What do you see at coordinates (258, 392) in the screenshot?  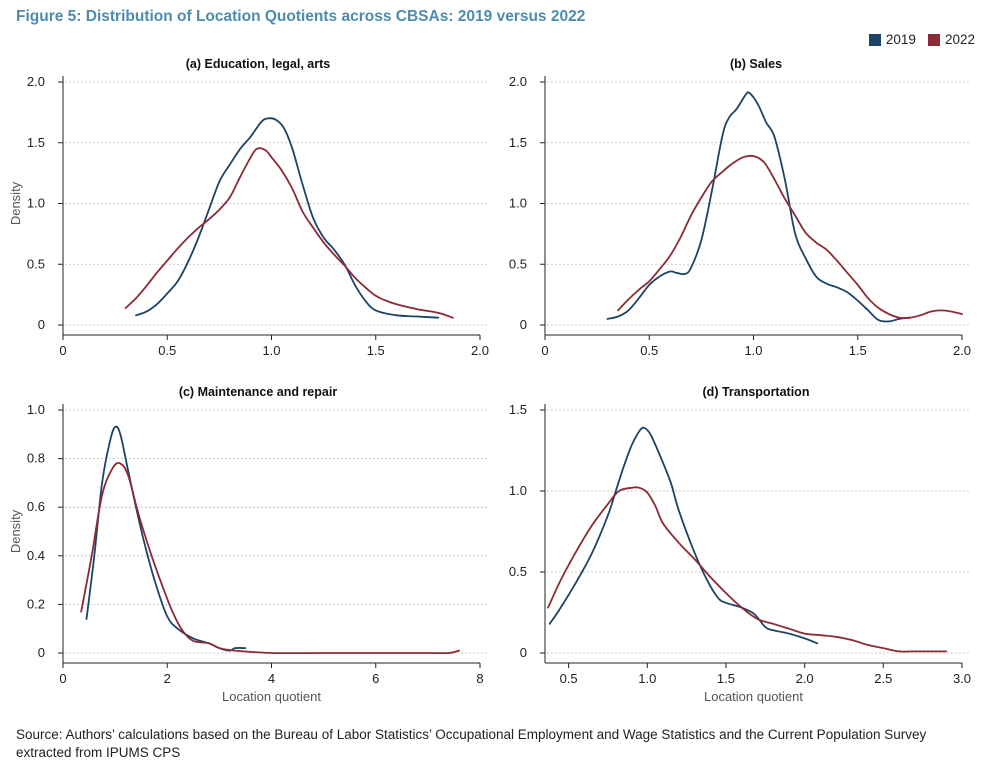 I see `panel-title: (c) Maintenance and repair` at bounding box center [258, 392].